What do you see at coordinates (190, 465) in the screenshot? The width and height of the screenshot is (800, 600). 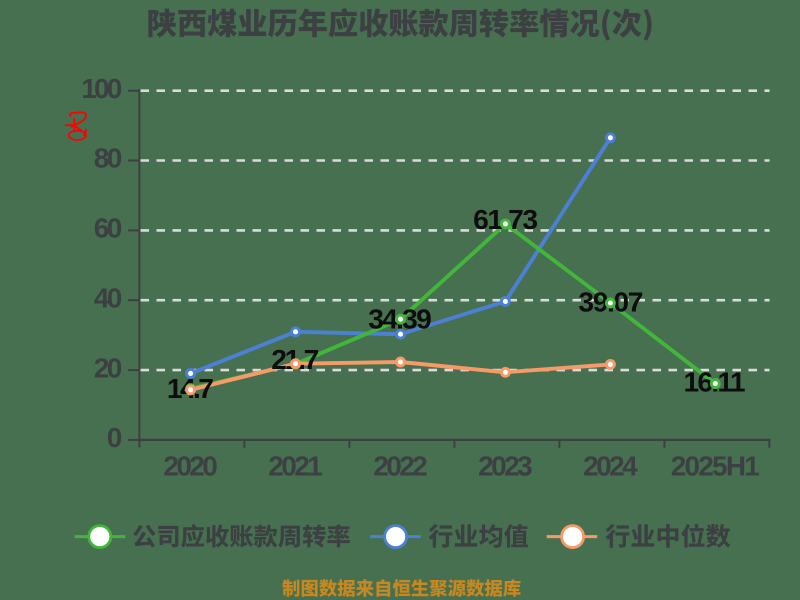 I see `svg-text: 2020` at bounding box center [190, 465].